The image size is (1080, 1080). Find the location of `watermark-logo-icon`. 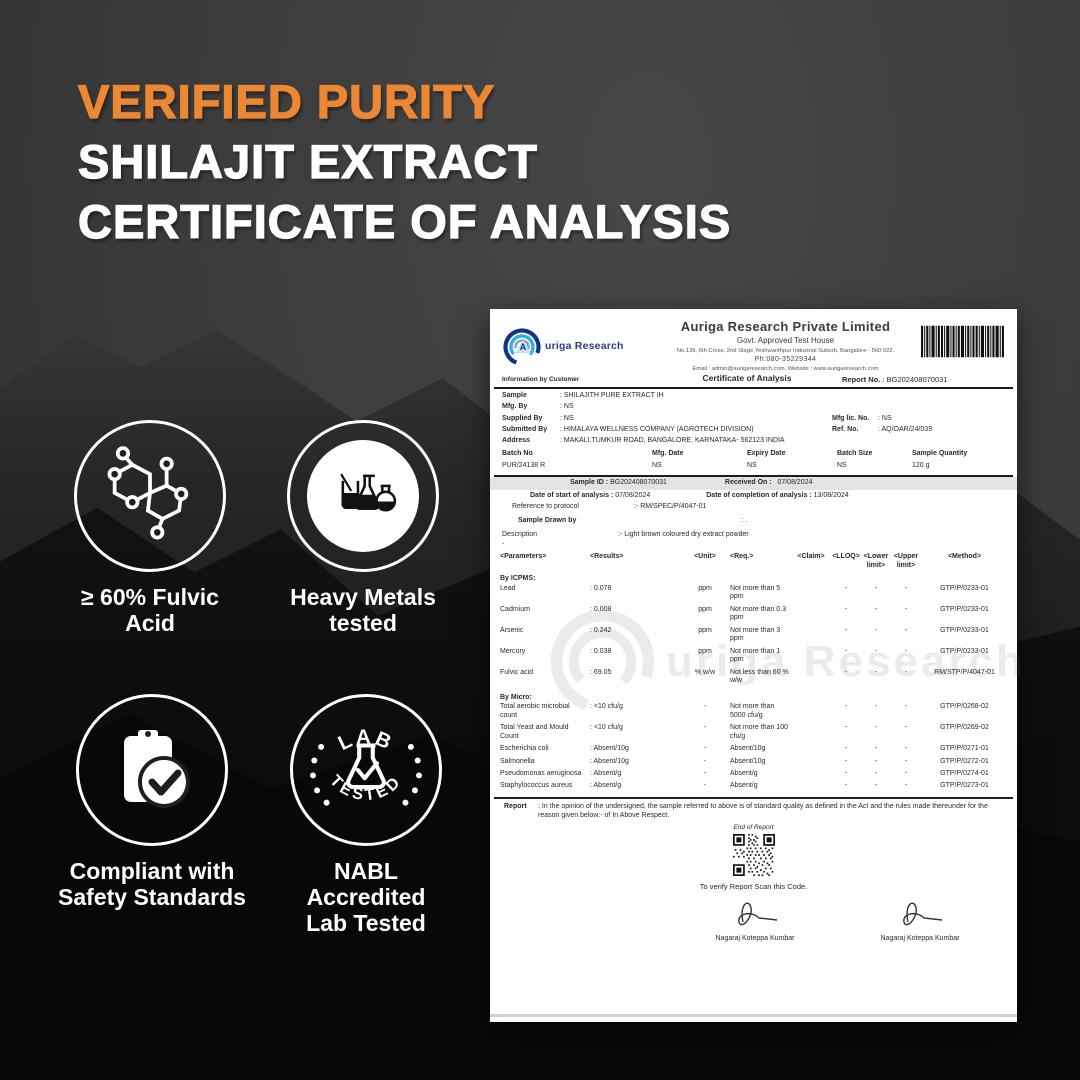

watermark-logo-icon is located at coordinates (602, 661).